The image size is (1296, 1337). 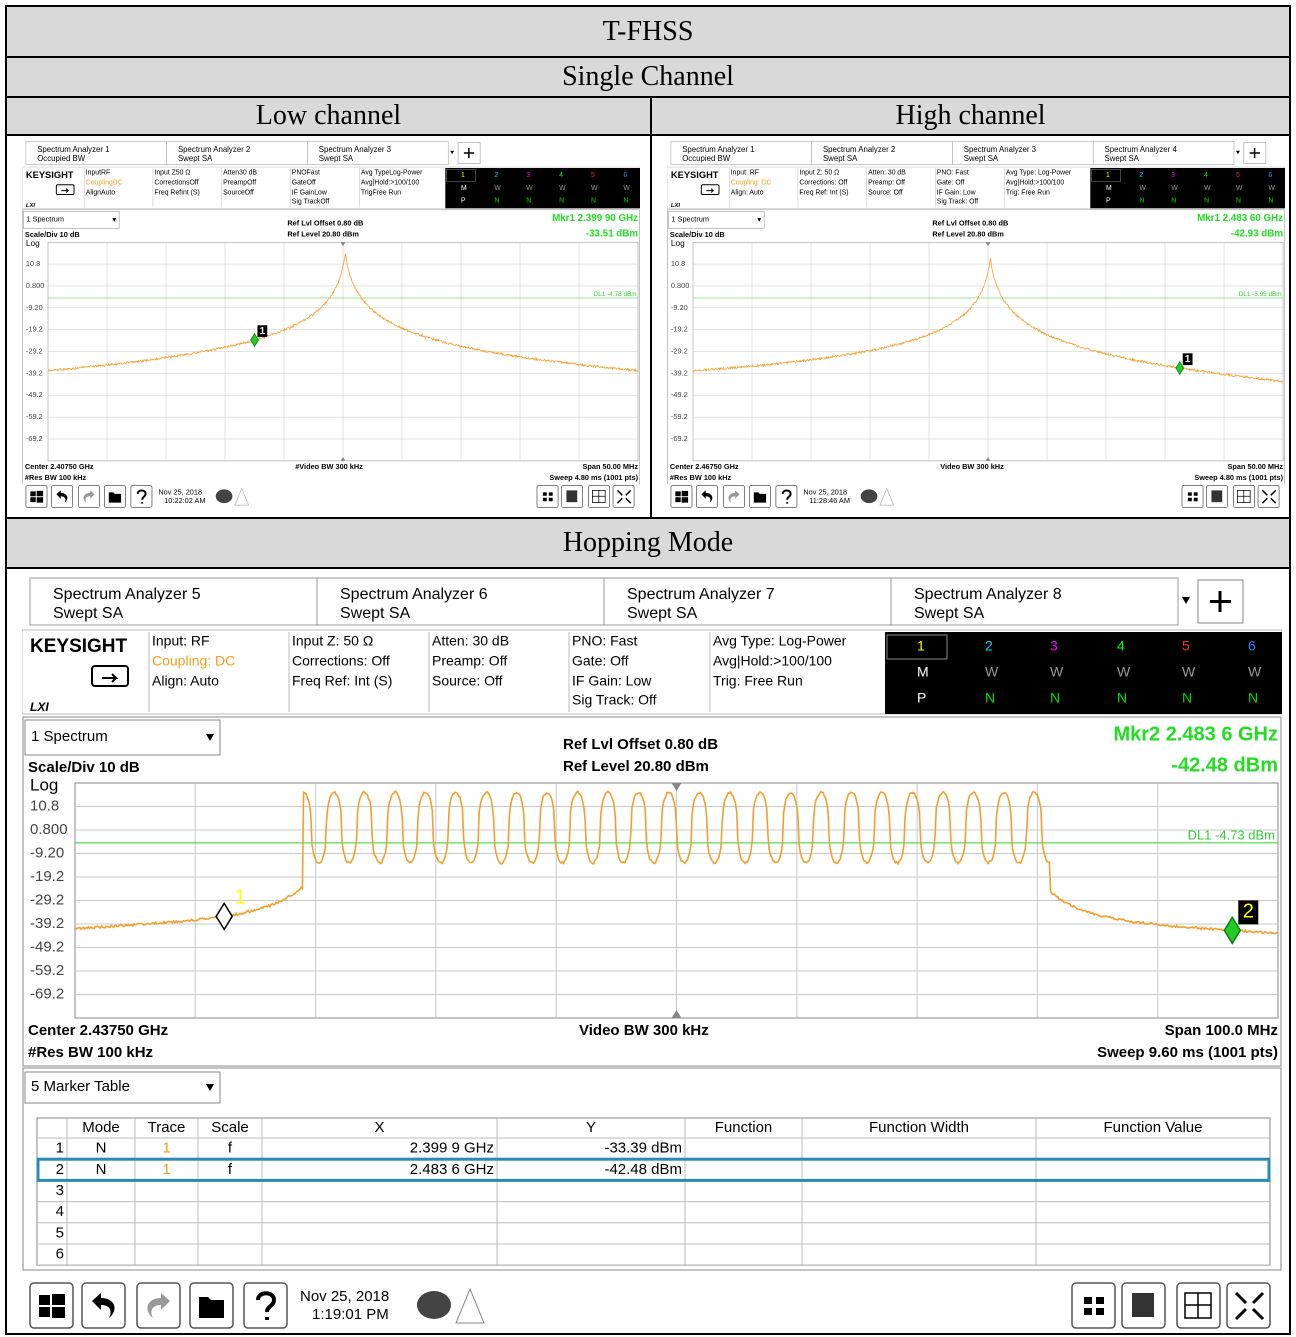 I want to click on table-header: X, so click(x=379, y=1127).